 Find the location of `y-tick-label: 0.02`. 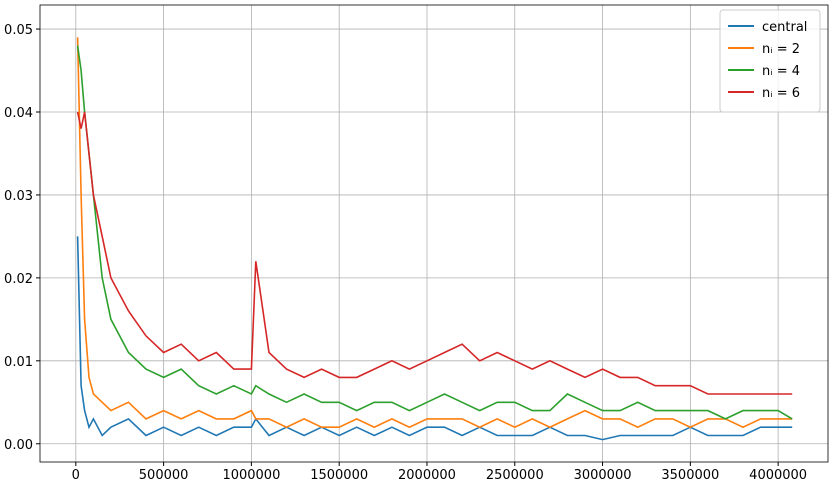

y-tick-label: 0.02 is located at coordinates (18, 279).